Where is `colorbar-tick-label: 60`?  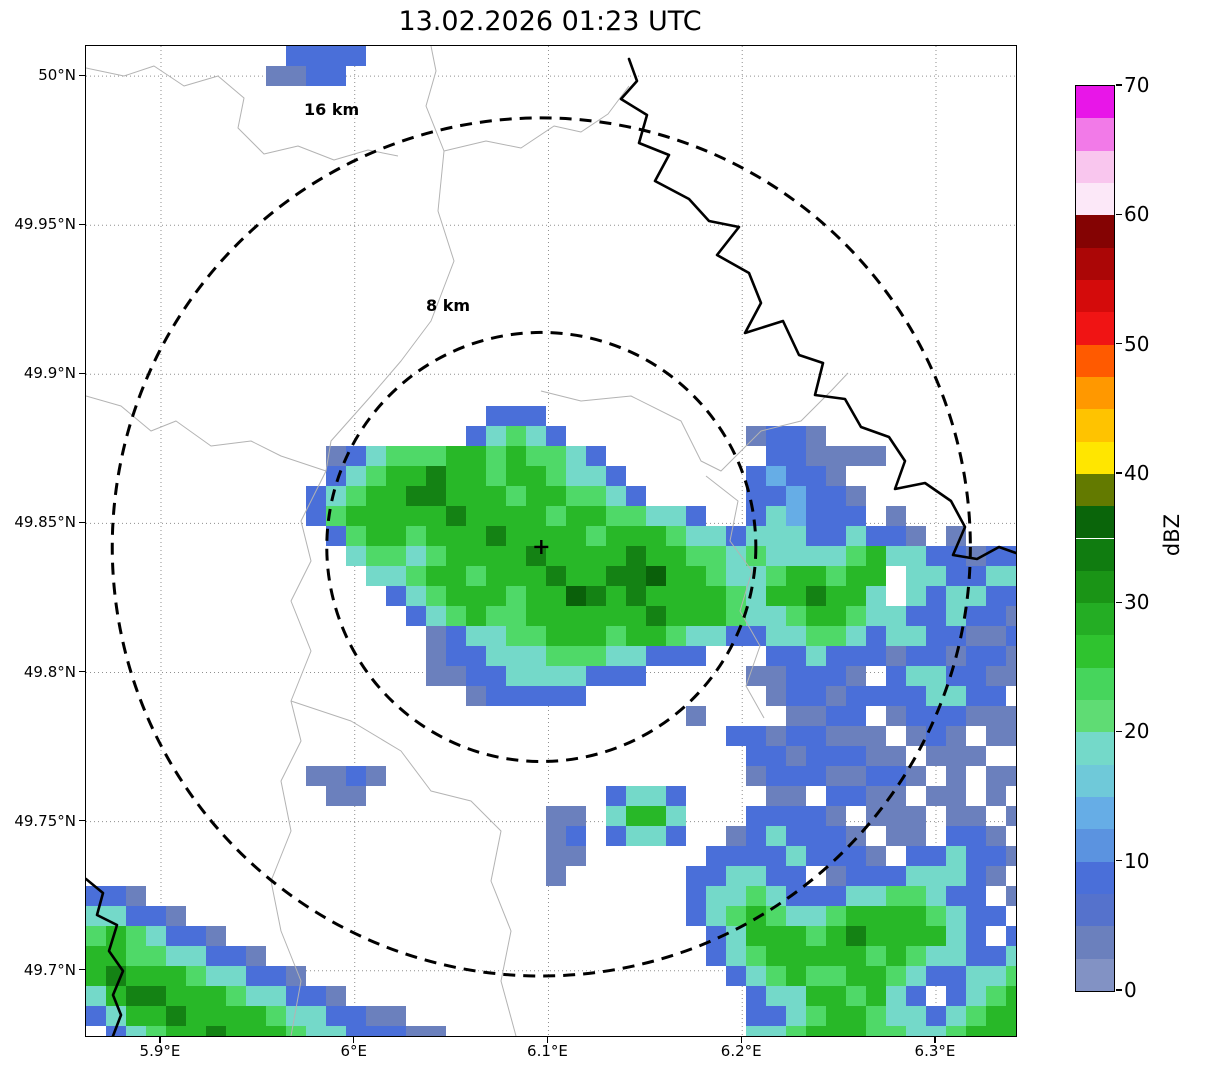 colorbar-tick-label: 60 is located at coordinates (1137, 214).